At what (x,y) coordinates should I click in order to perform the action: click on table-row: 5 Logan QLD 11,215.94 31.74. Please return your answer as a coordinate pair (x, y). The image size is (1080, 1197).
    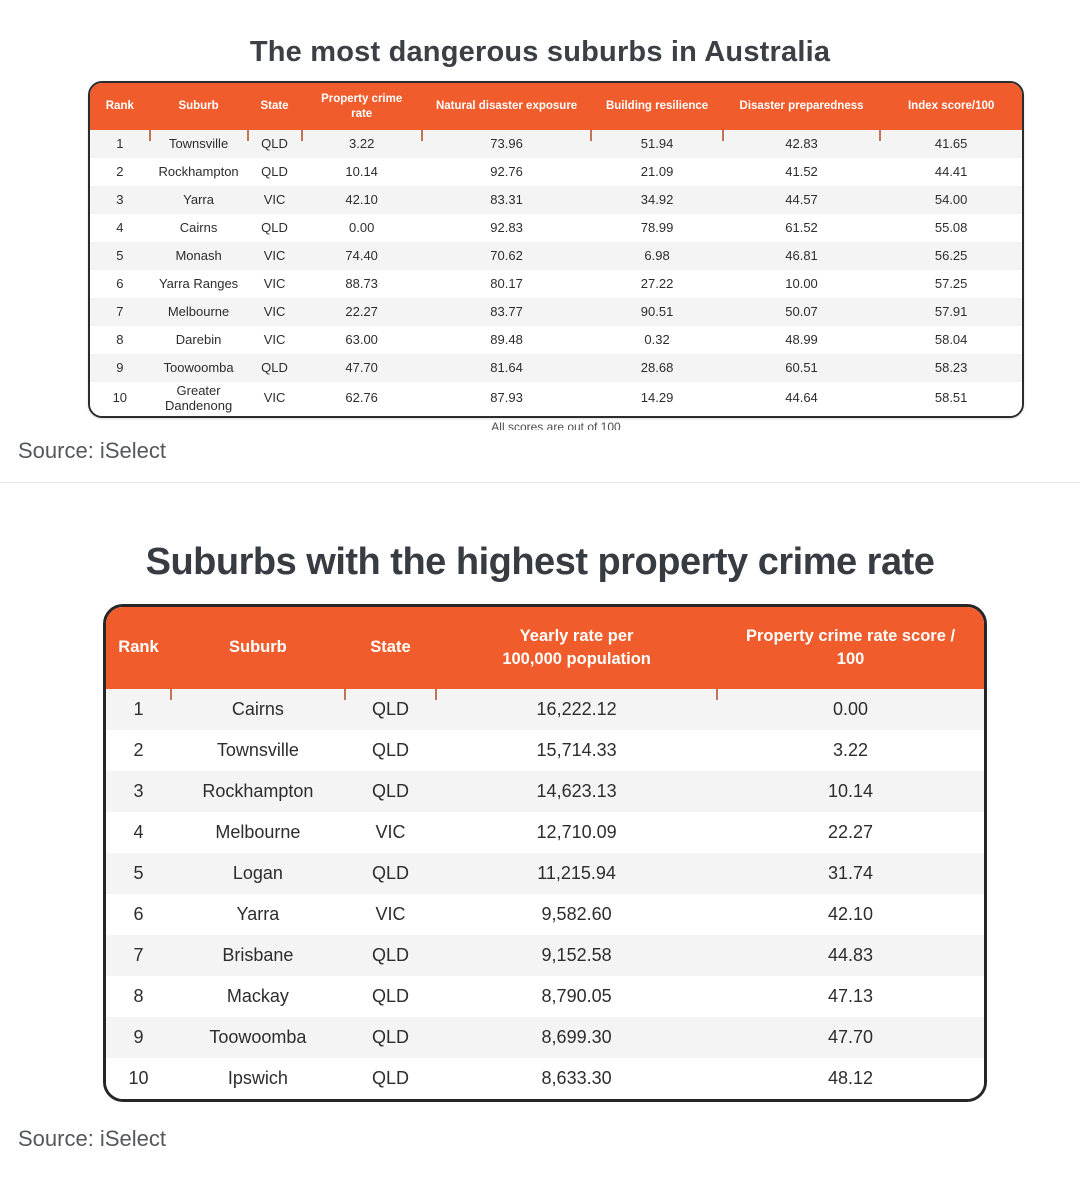
    Looking at the image, I should click on (545, 873).